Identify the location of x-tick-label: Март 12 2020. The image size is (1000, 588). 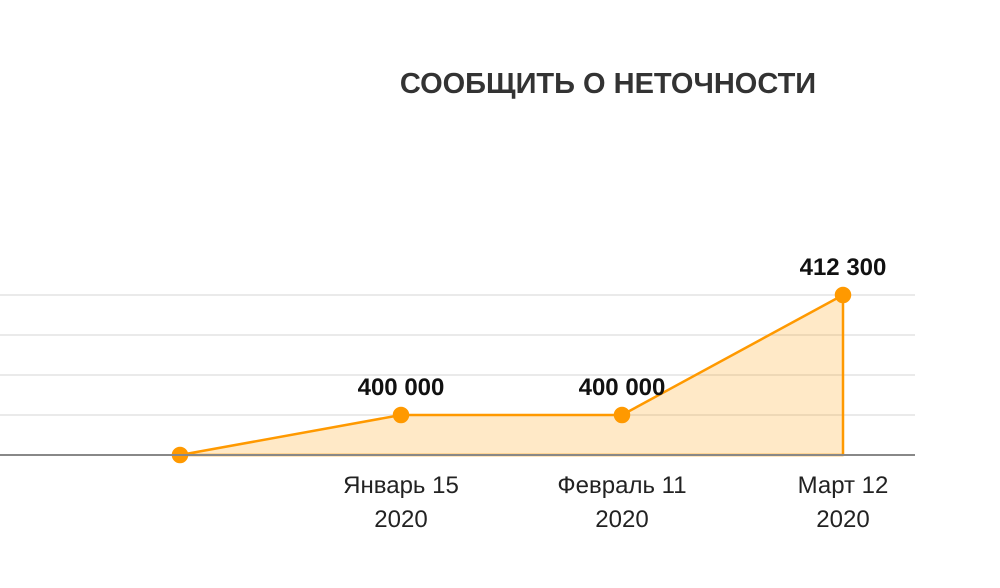
(843, 502).